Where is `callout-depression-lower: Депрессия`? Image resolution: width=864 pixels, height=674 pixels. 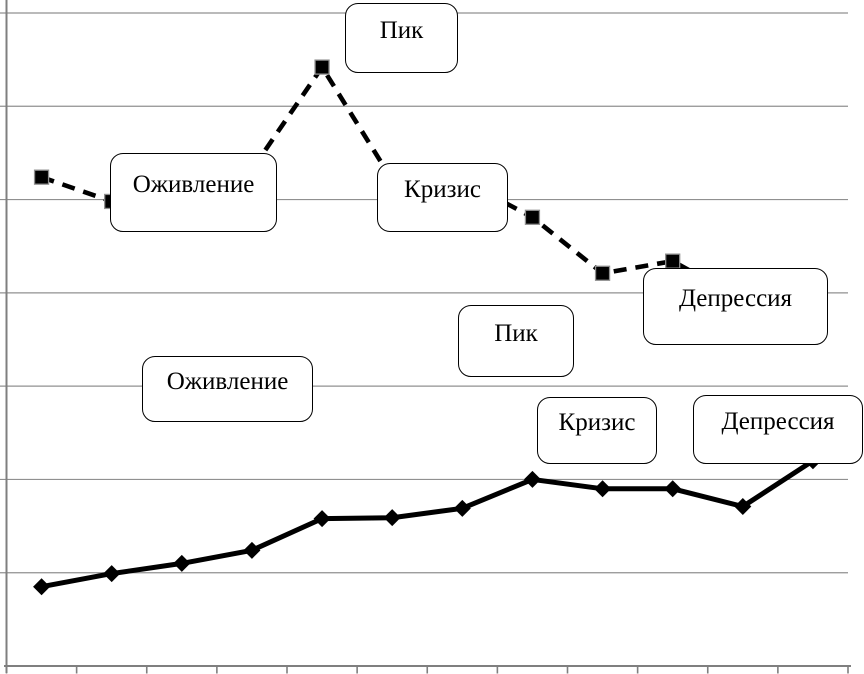 callout-depression-lower: Депрессия is located at coordinates (778, 429).